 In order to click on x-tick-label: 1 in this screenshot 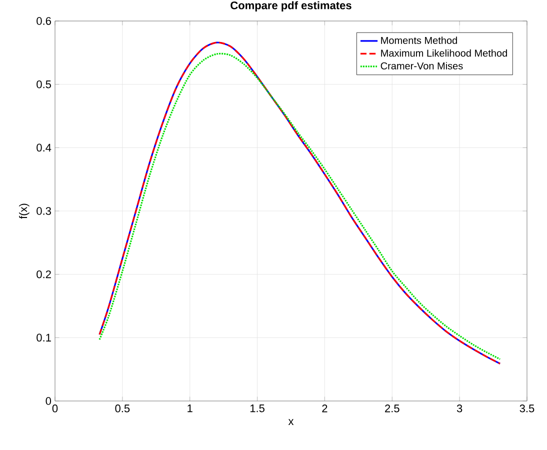, I will do `click(190, 408)`.